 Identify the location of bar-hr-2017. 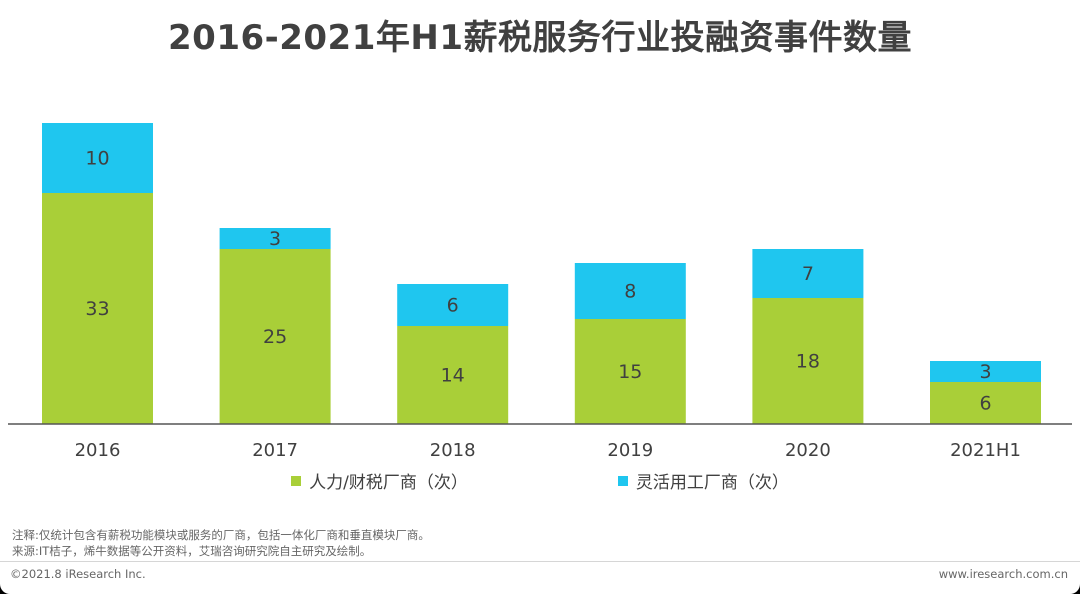
(275, 336).